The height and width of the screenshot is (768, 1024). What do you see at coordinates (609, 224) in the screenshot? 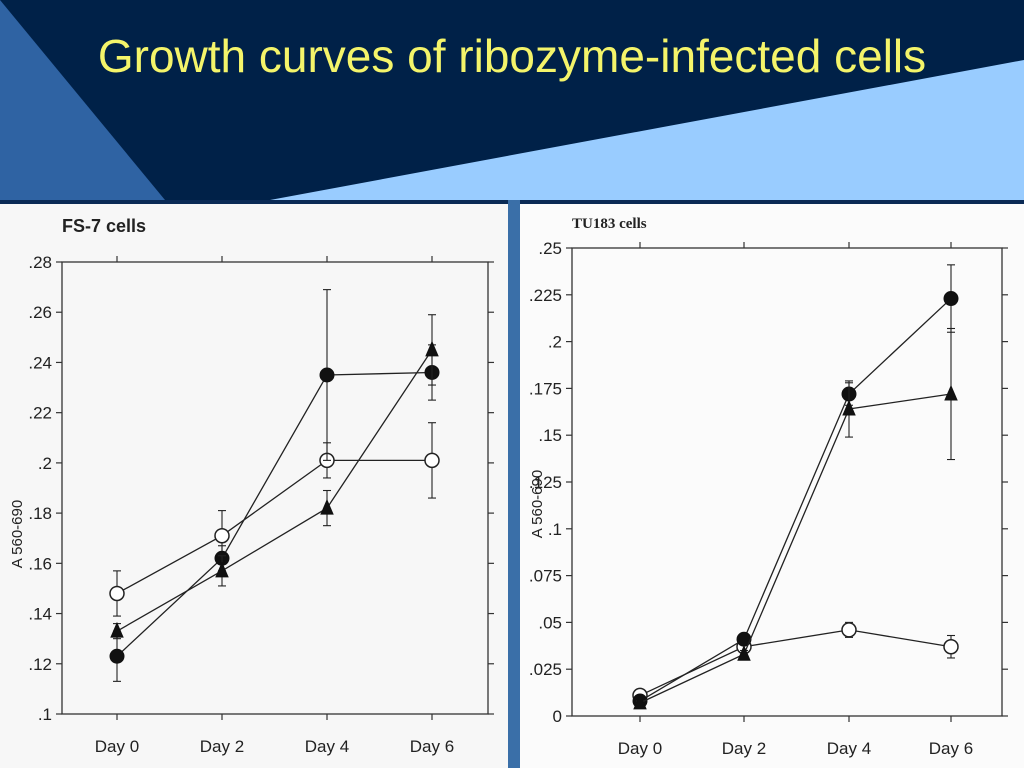
I see `chart-title: TU183 cells` at bounding box center [609, 224].